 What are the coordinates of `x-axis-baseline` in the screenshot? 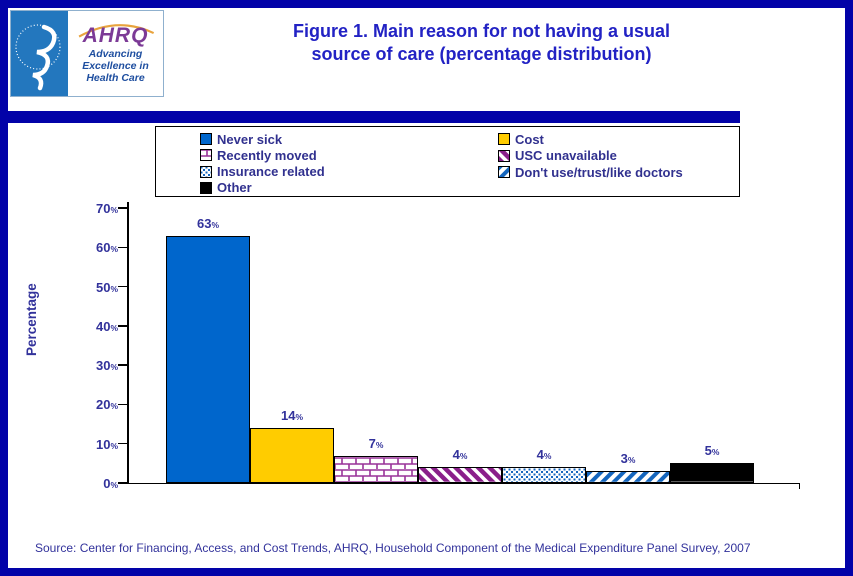 It's located at (463, 483).